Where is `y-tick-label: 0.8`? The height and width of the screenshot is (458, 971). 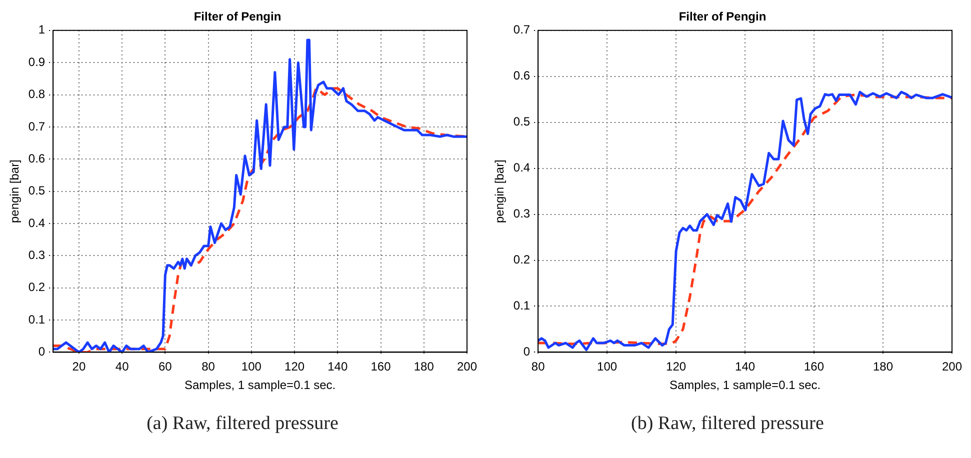 y-tick-label: 0.8 is located at coordinates (37, 94).